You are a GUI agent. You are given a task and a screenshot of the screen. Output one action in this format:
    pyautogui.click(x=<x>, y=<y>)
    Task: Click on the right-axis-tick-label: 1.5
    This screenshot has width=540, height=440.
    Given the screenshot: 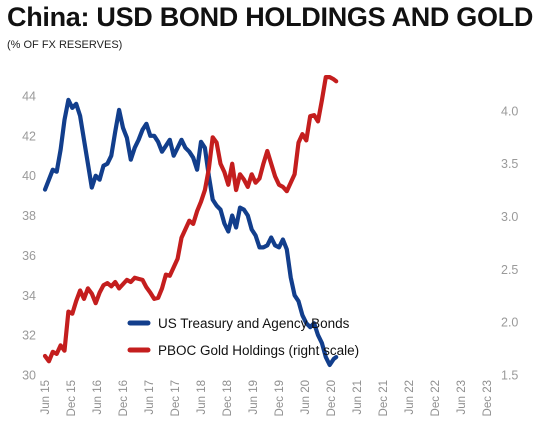 What is the action you would take?
    pyautogui.click(x=509, y=376)
    